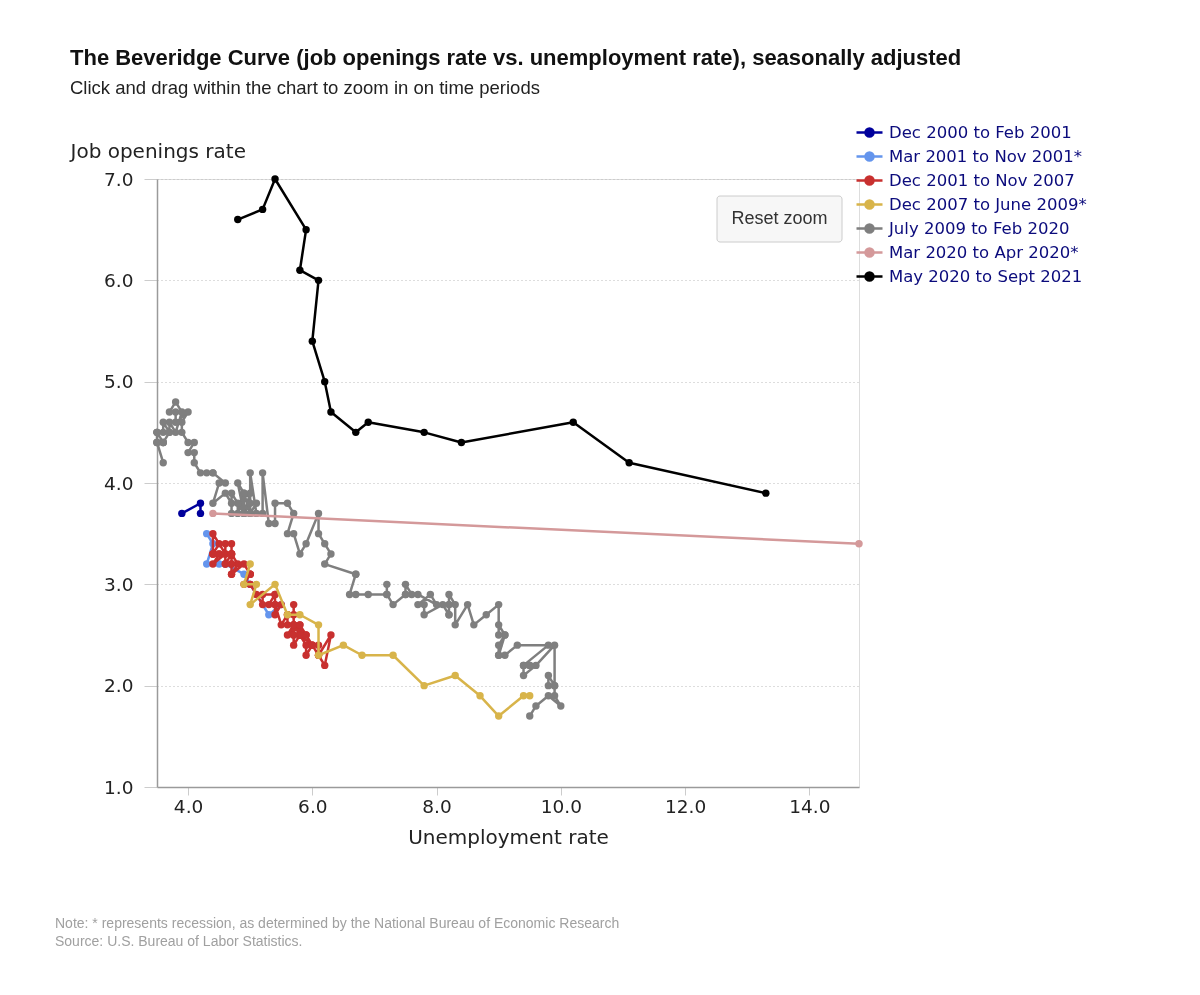  I want to click on x-tick-label: 10.0, so click(561, 806).